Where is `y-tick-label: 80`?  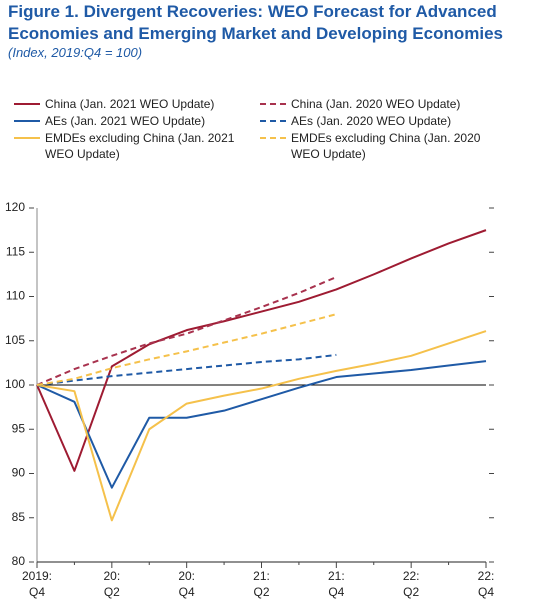
y-tick-label: 80 is located at coordinates (19, 561).